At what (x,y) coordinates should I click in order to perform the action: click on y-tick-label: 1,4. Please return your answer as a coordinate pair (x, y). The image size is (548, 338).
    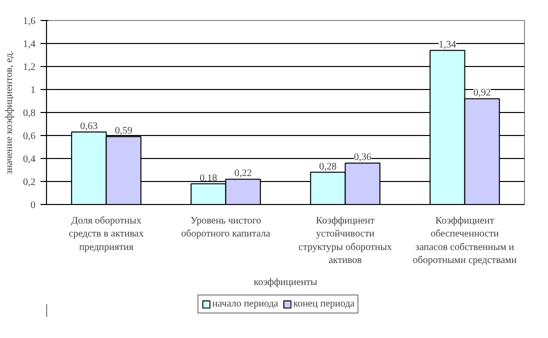
    Looking at the image, I should click on (29, 44).